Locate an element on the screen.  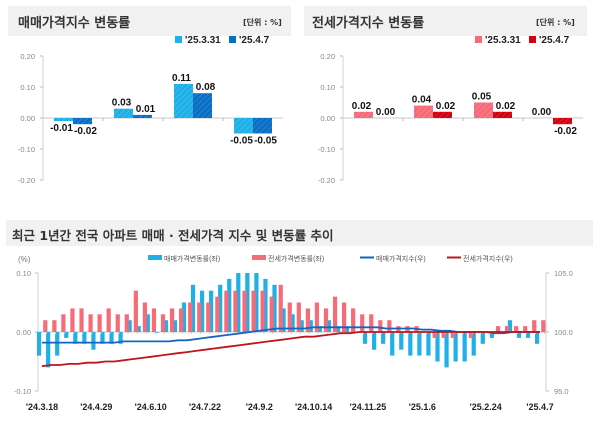
jeonse-panel-unit: [단위 : %] is located at coordinates (555, 22).